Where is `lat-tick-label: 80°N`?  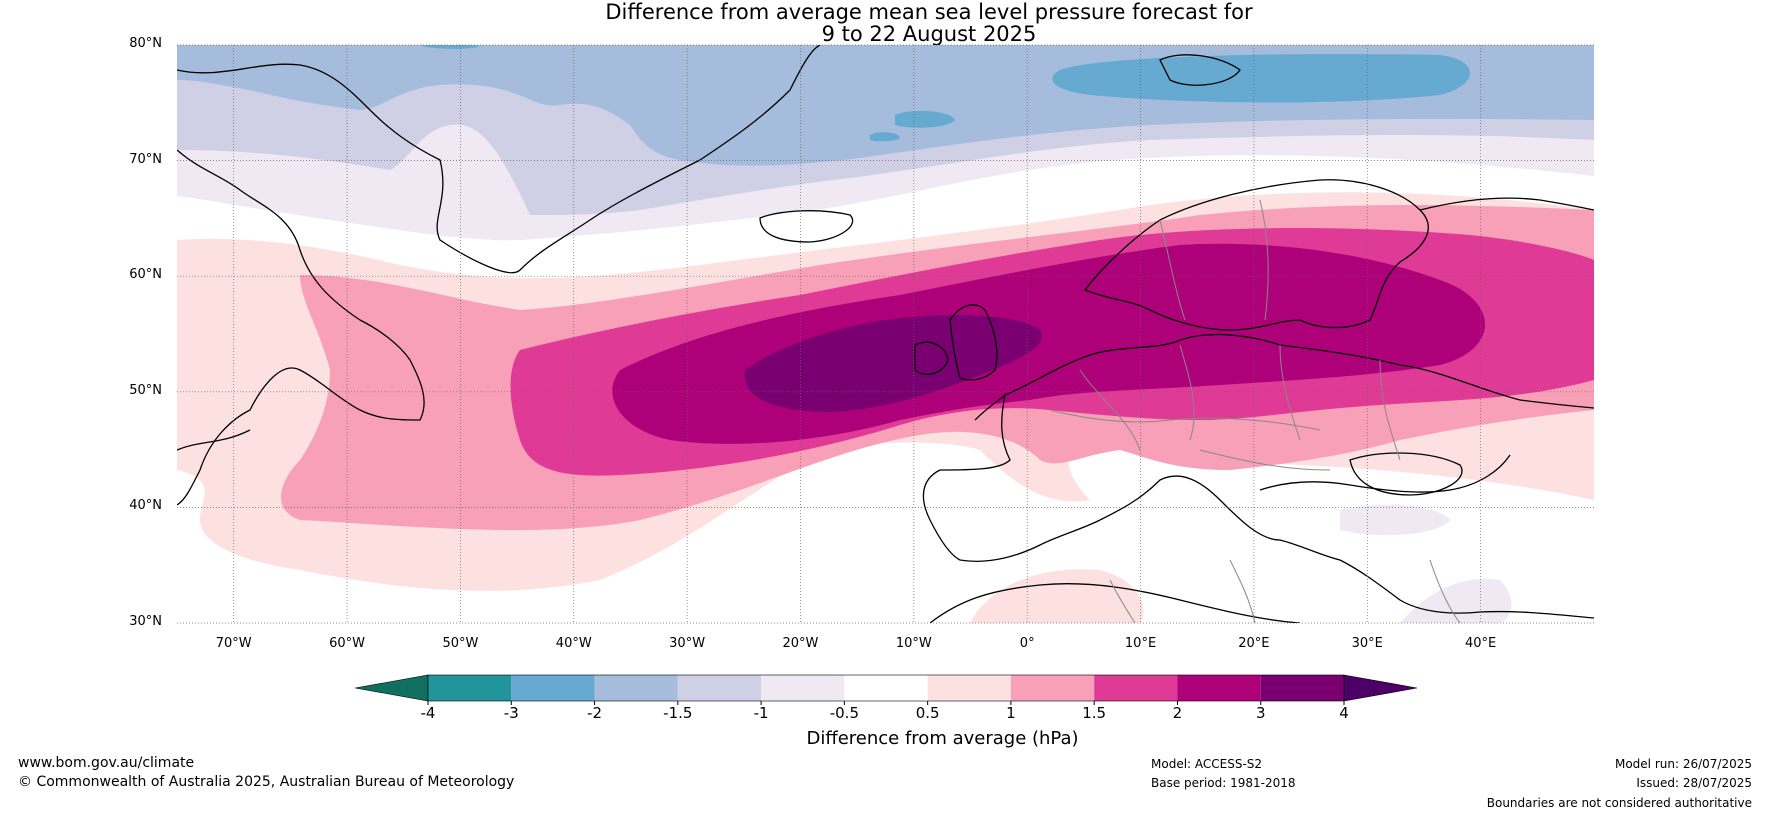 lat-tick-label: 80°N is located at coordinates (145, 43).